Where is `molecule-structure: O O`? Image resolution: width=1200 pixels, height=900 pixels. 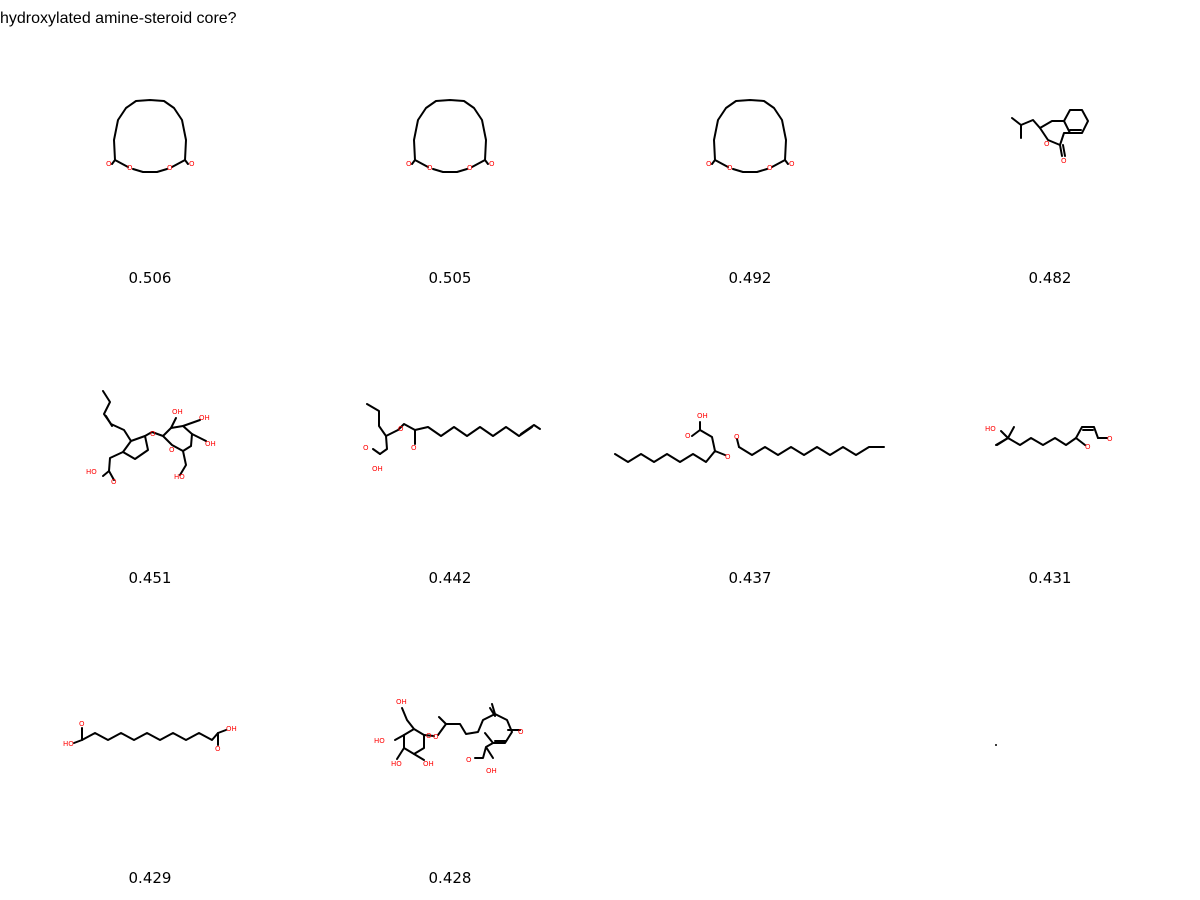 molecule-structure: O O is located at coordinates (1050, 137).